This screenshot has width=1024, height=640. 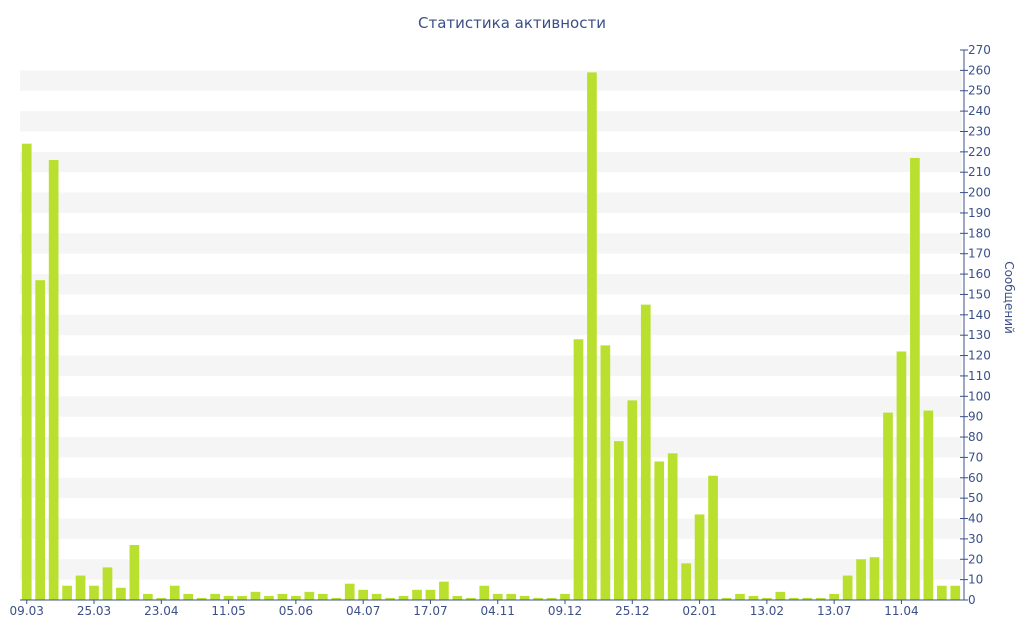 I want to click on y-tick-label: 80, so click(x=975, y=437).